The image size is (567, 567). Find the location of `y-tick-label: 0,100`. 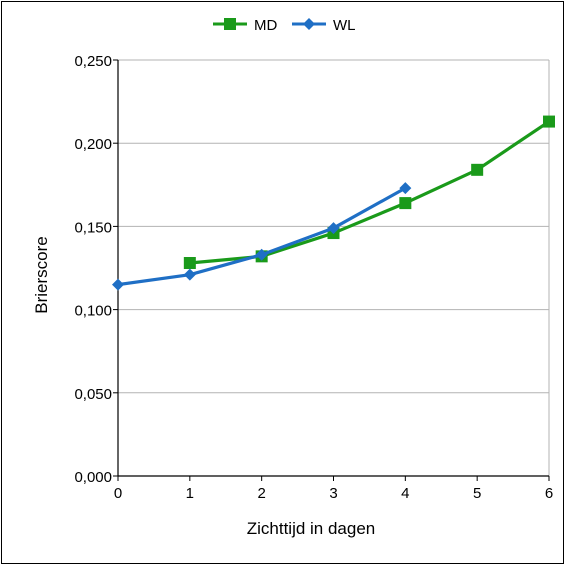

y-tick-label: 0,100 is located at coordinates (93, 311).